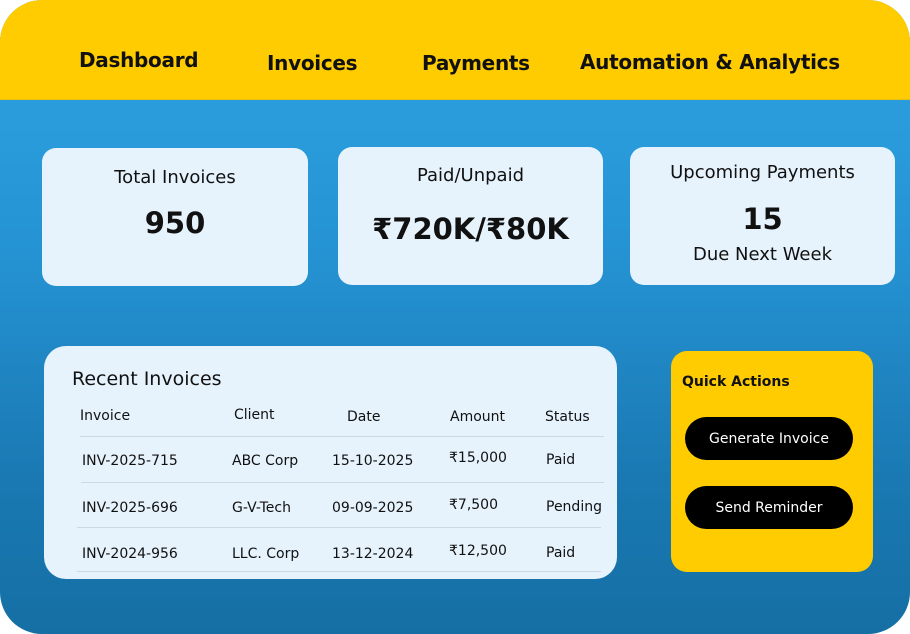  I want to click on cell-date: 15-10-2025, so click(373, 461).